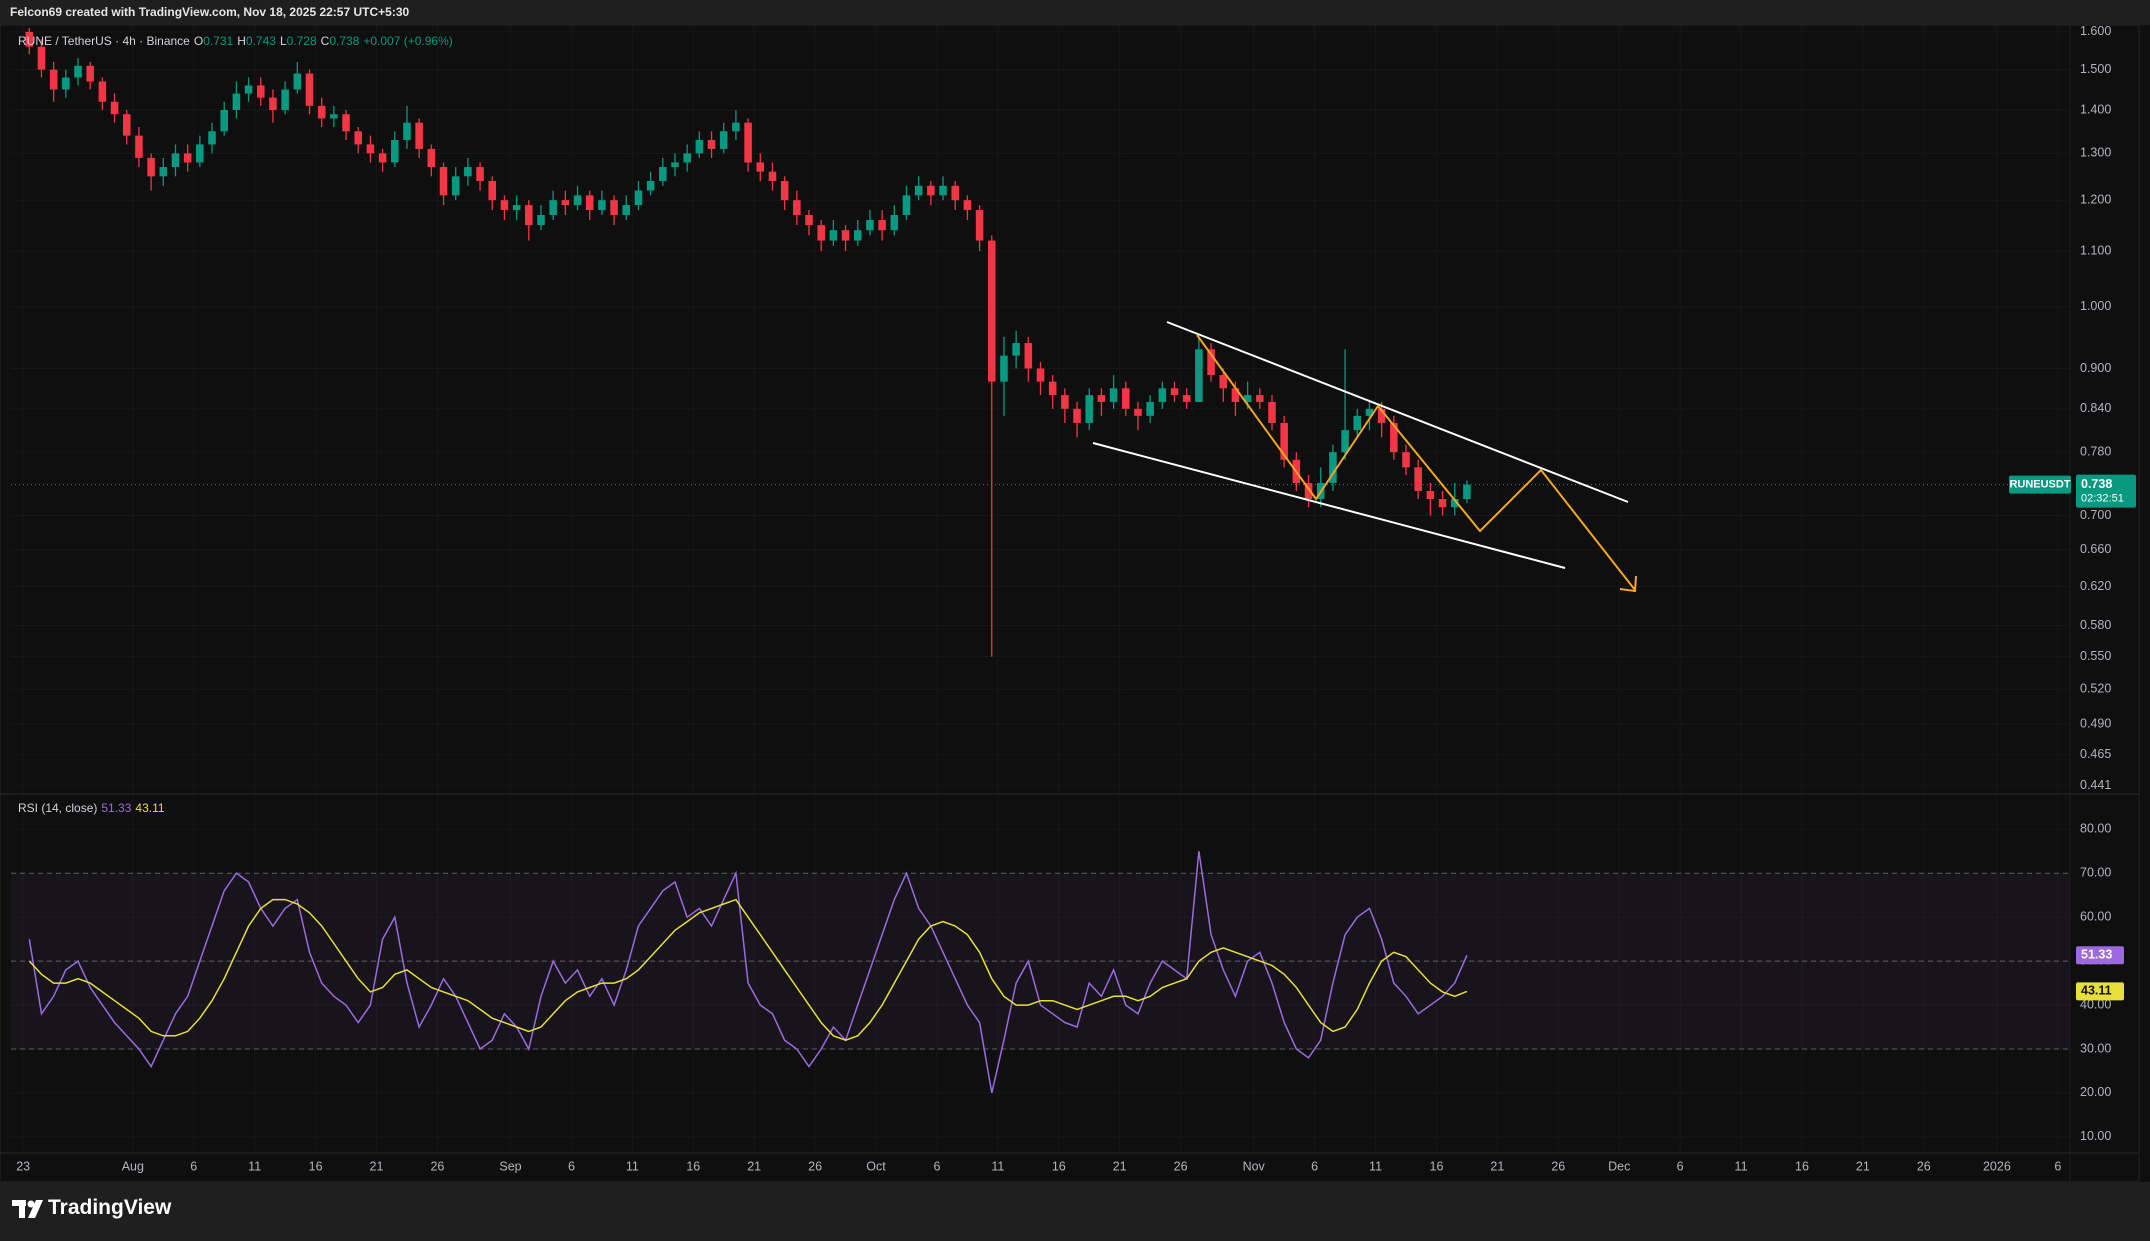 Image resolution: width=2150 pixels, height=1241 pixels. Describe the element at coordinates (2095, 829) in the screenshot. I see `rsi-tick-label: 80.00` at that location.